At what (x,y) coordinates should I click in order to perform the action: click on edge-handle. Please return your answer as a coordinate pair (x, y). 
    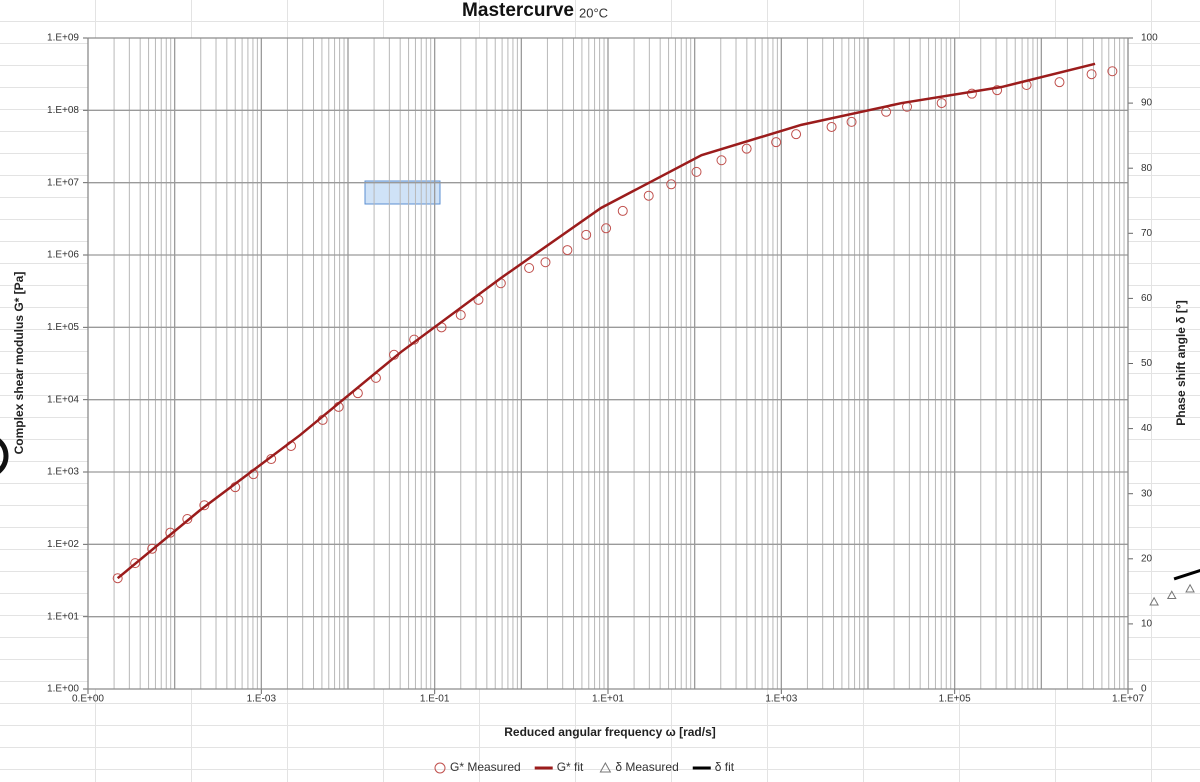
    Looking at the image, I should click on (4, 456).